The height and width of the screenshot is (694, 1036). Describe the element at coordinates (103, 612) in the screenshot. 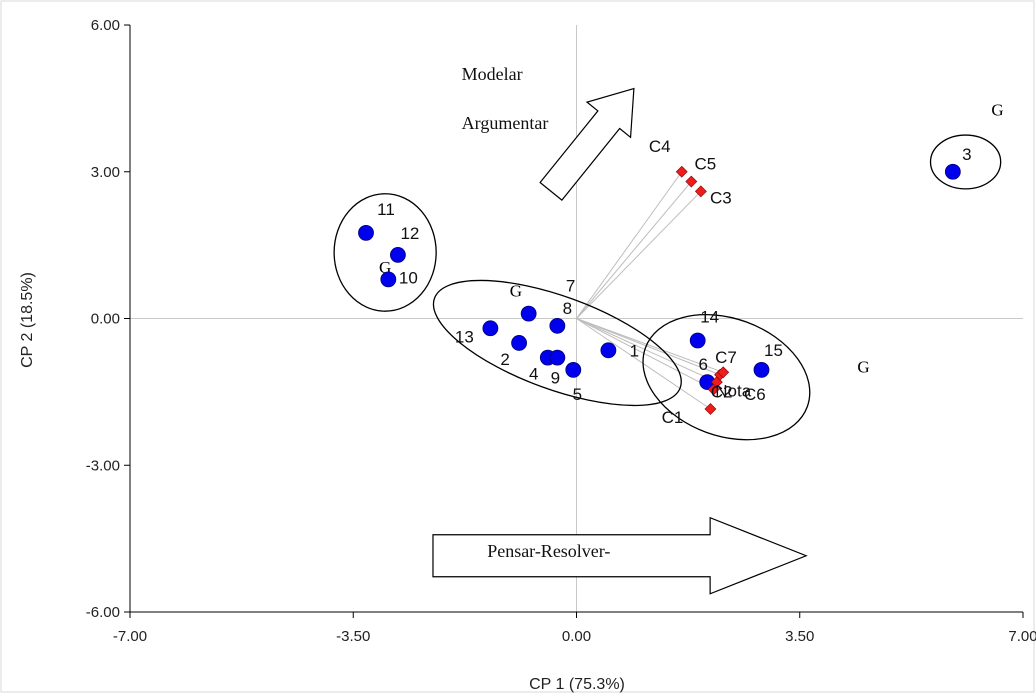

I see `y-tick-label: -6.00` at that location.